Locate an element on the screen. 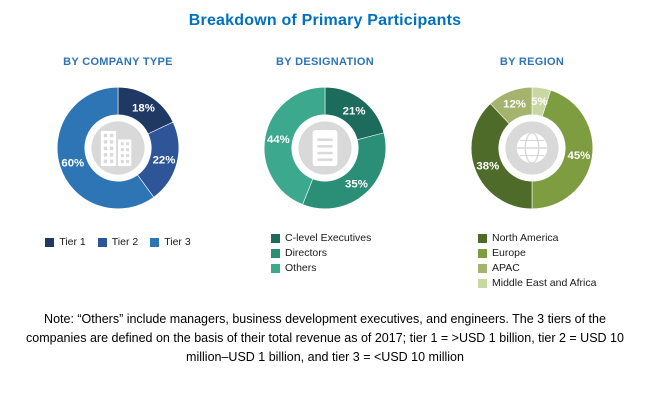 This screenshot has width=650, height=407. segment-value-label: 35% is located at coordinates (356, 184).